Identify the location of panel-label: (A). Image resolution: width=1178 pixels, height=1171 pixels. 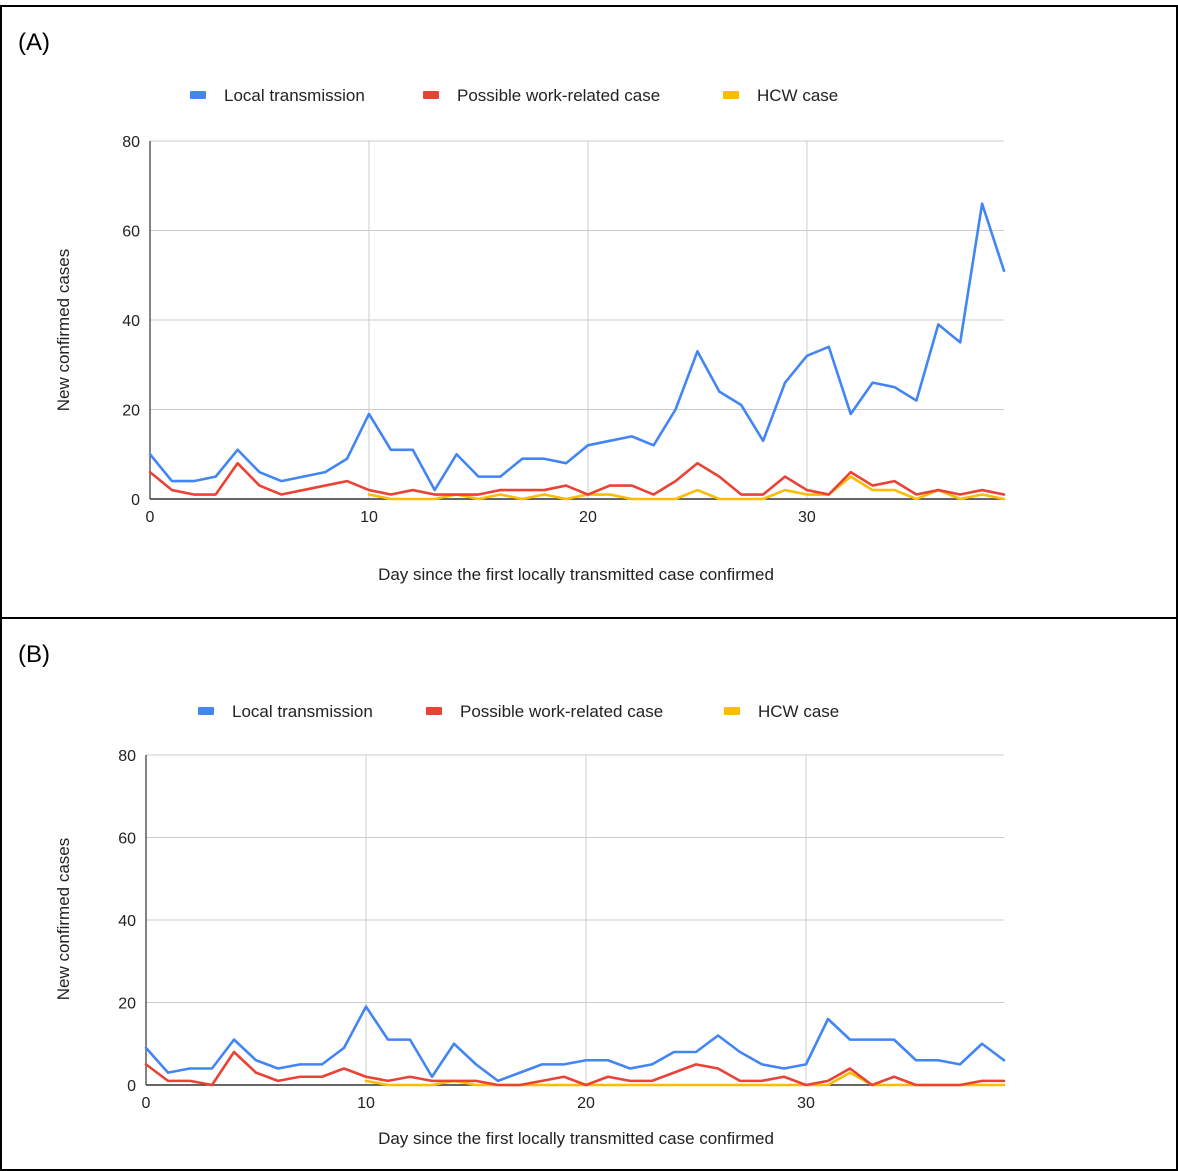
(34, 42).